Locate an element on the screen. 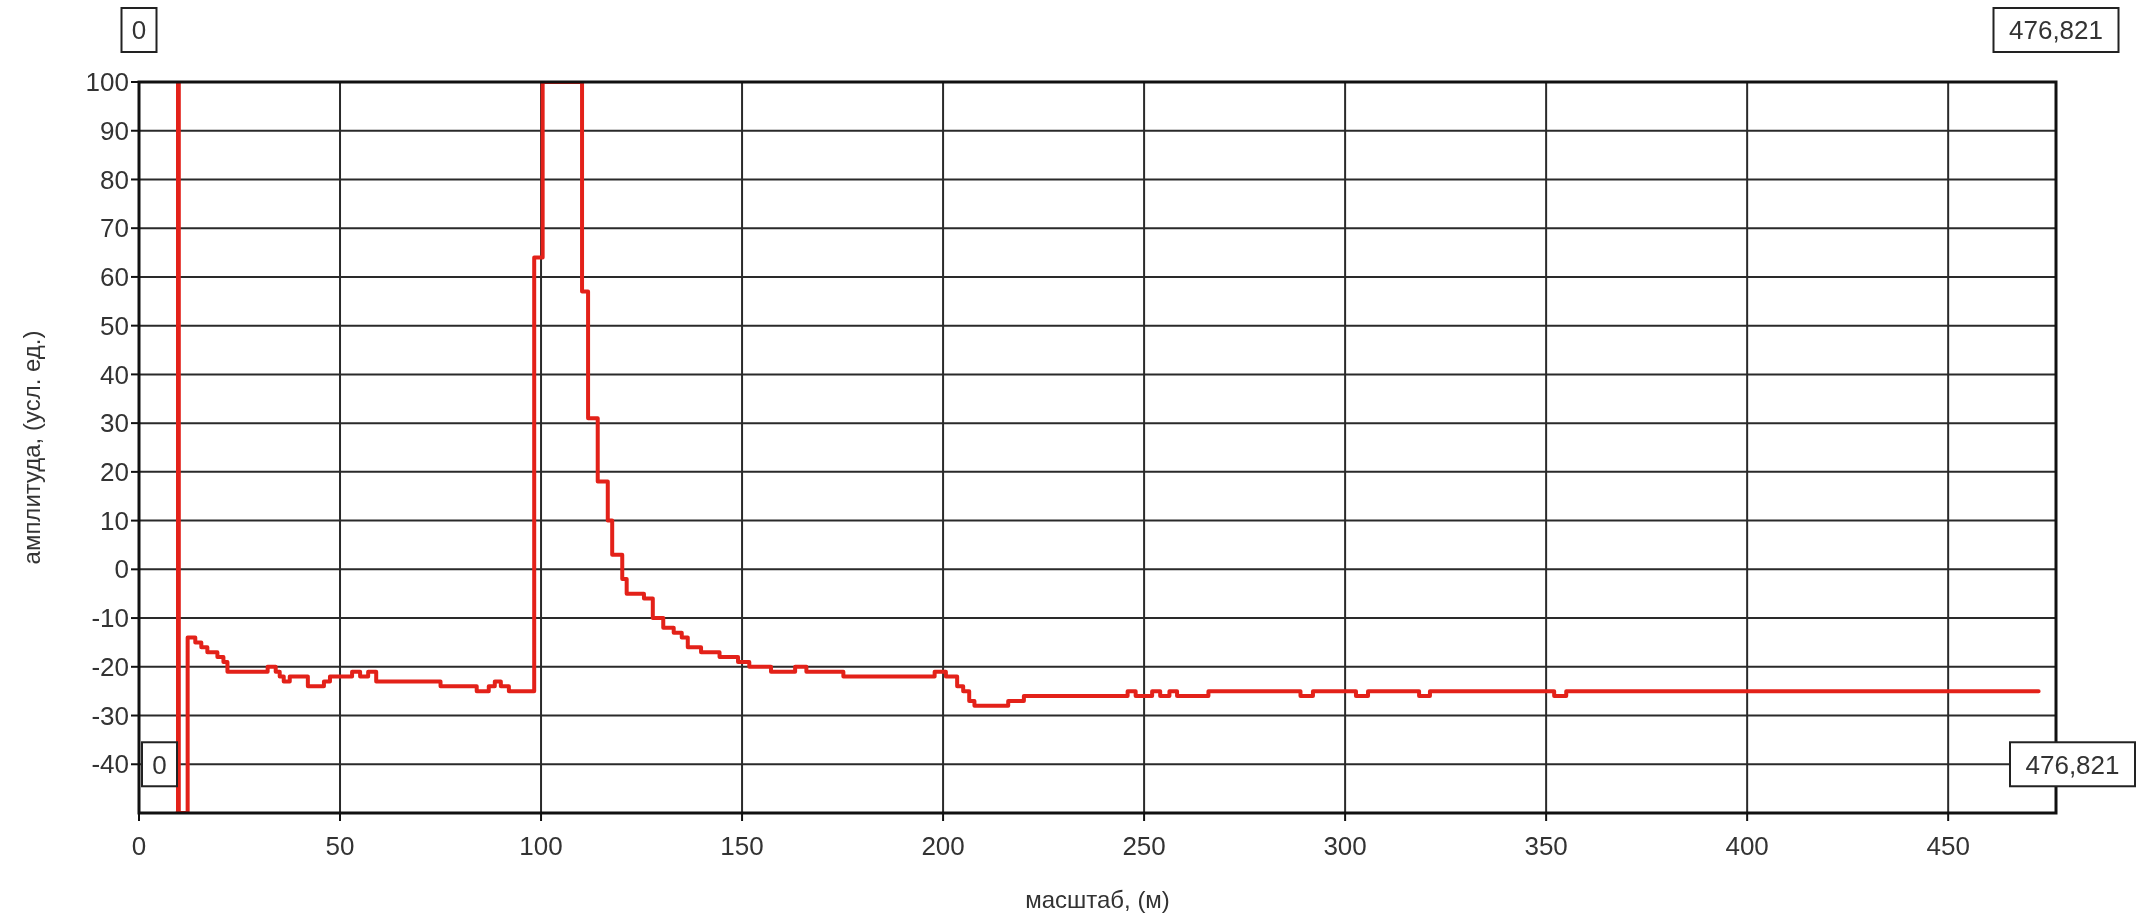  text: 476,821 is located at coordinates (2056, 30).